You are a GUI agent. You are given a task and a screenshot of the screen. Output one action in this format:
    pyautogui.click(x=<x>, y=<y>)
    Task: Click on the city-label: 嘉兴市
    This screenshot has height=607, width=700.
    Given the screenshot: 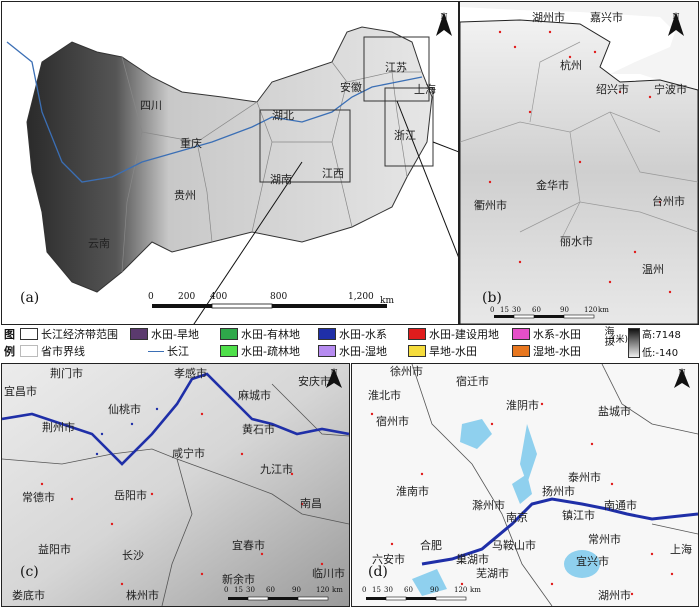 What is the action you would take?
    pyautogui.click(x=606, y=17)
    